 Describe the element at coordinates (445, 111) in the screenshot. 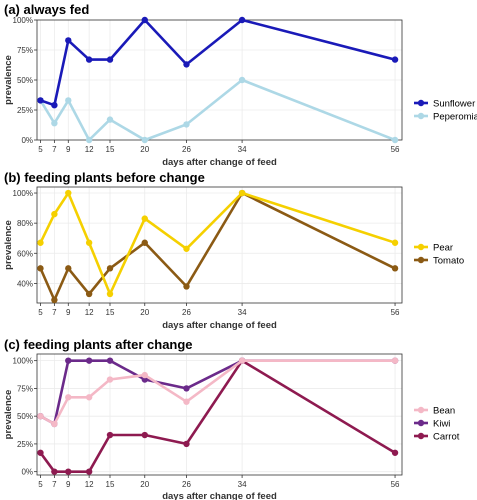

I see `legend: Sunflower Peperomia` at that location.